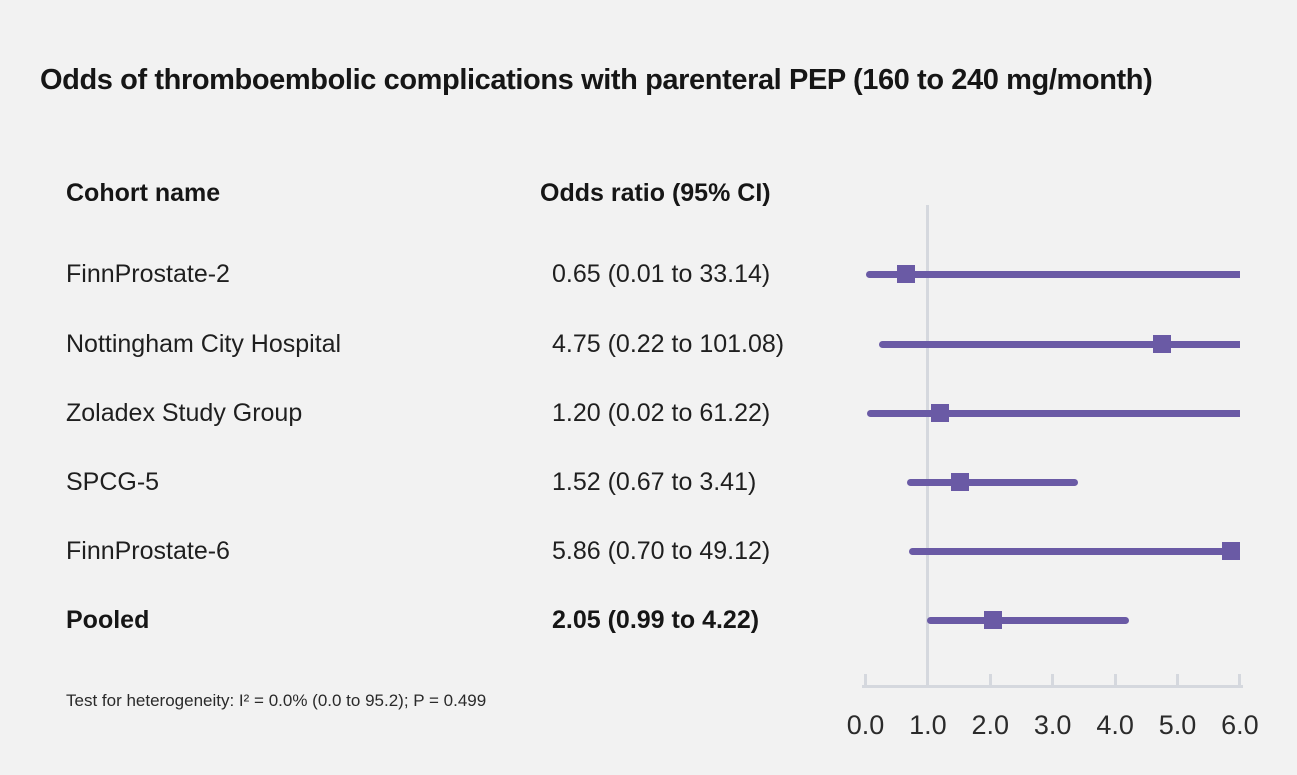 This screenshot has width=1297, height=775. What do you see at coordinates (148, 551) in the screenshot?
I see `cohort-name-finnprostate-6: FinnProstate-6` at bounding box center [148, 551].